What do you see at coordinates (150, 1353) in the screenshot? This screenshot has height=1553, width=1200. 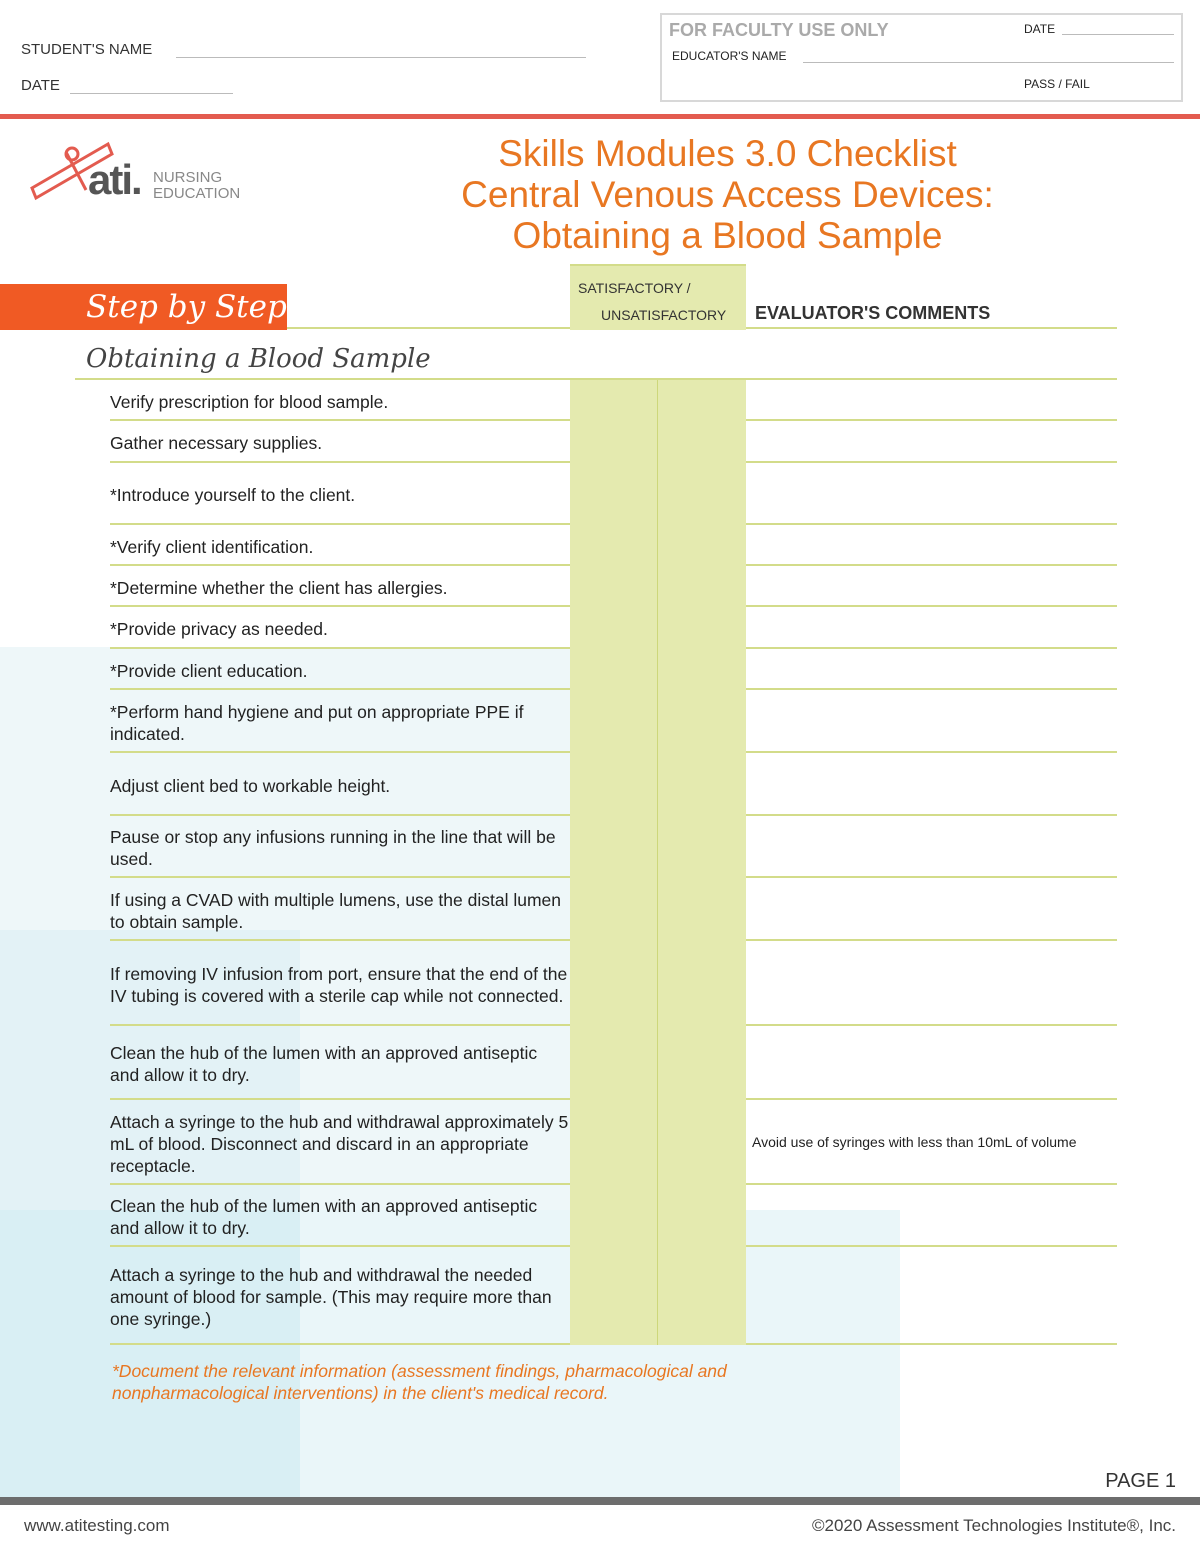 I see `background-panel` at bounding box center [150, 1353].